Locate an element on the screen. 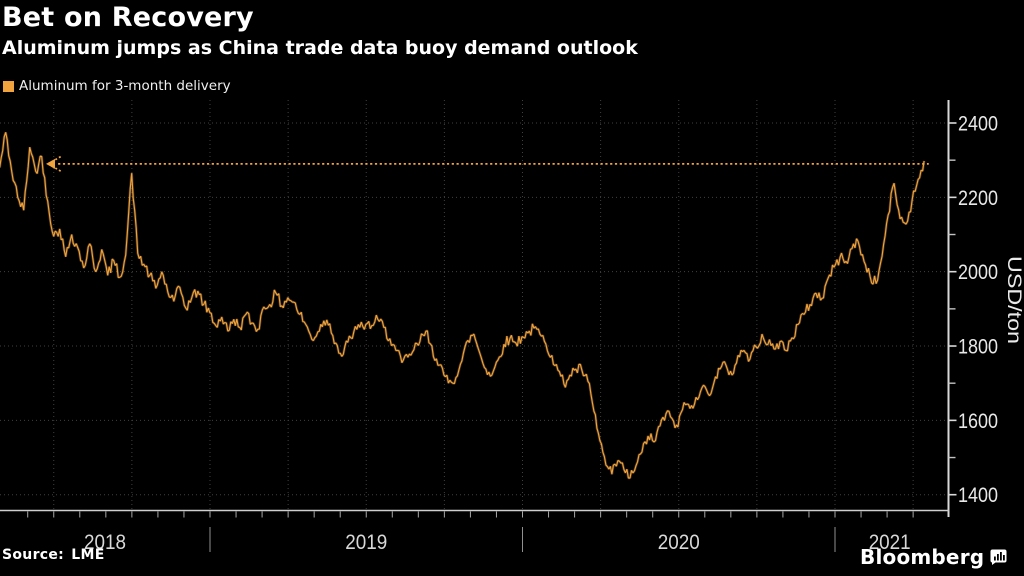 Image resolution: width=1024 pixels, height=576 pixels. legend-swatch-icon is located at coordinates (8, 86).